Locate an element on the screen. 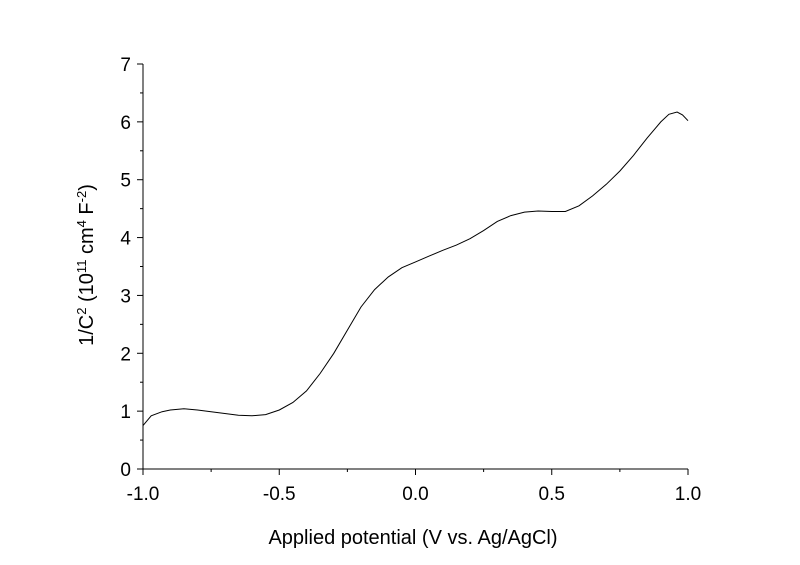  y-tick-label: 5 is located at coordinates (125, 181).